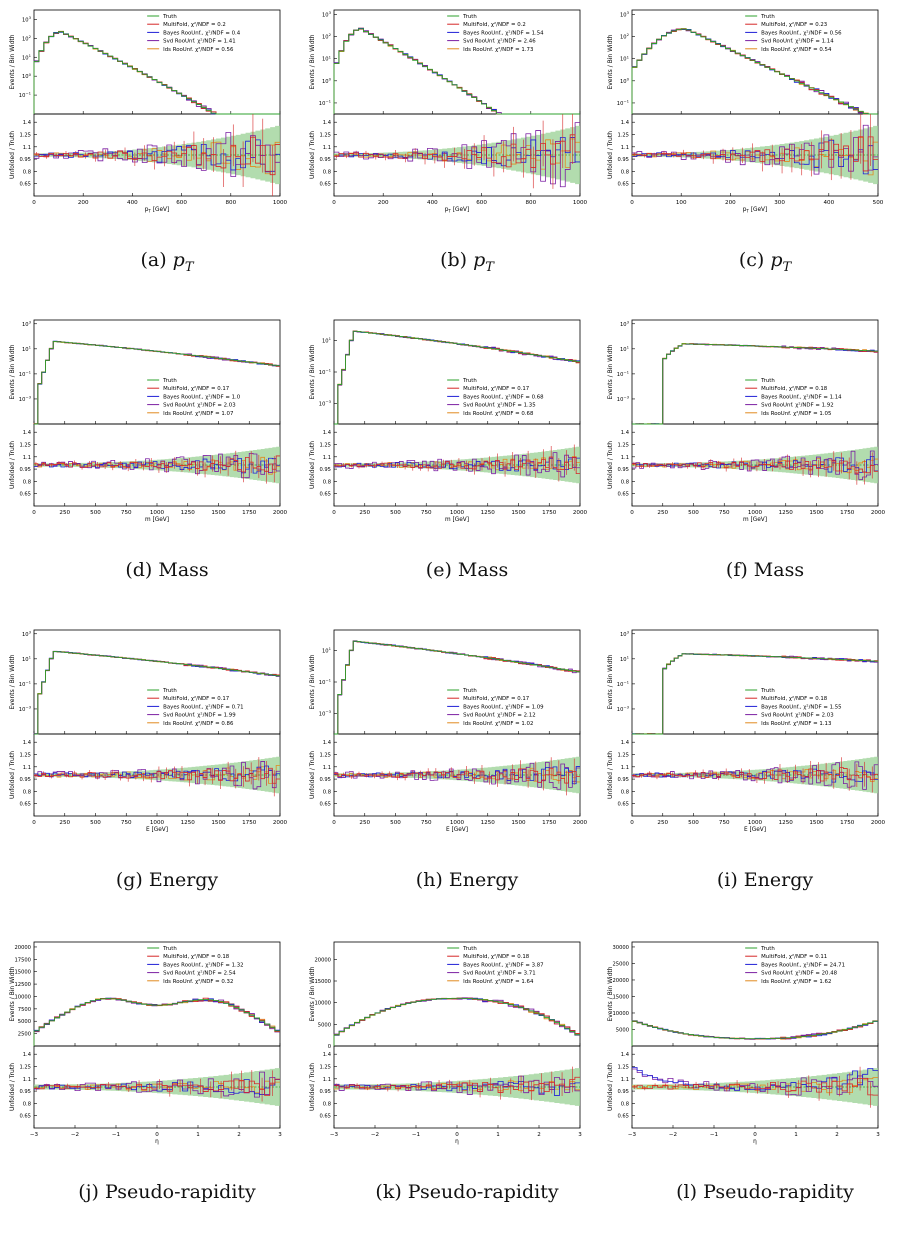 This screenshot has width=910, height=1238. I want to click on caption-g: (g) Energy, so click(167, 880).